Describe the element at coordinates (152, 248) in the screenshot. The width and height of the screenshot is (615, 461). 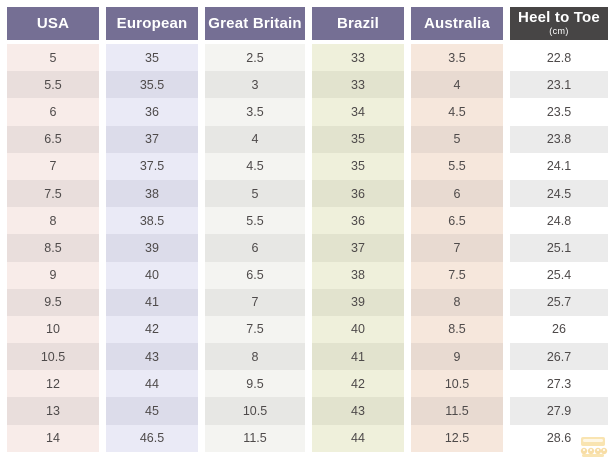
I see `cell-european: 39` at that location.